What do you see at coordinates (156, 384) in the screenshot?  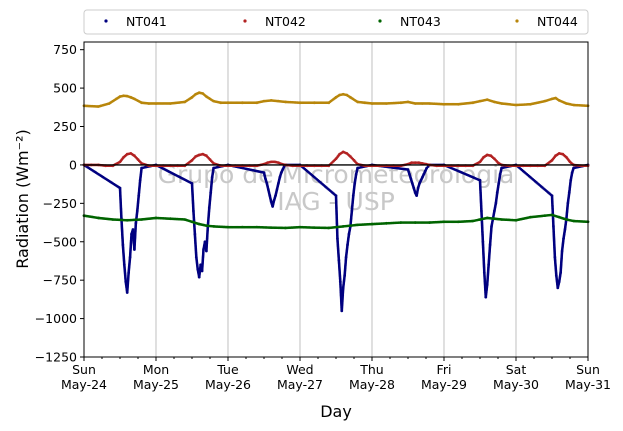 I see `x-tick-label-date: May-25` at bounding box center [156, 384].